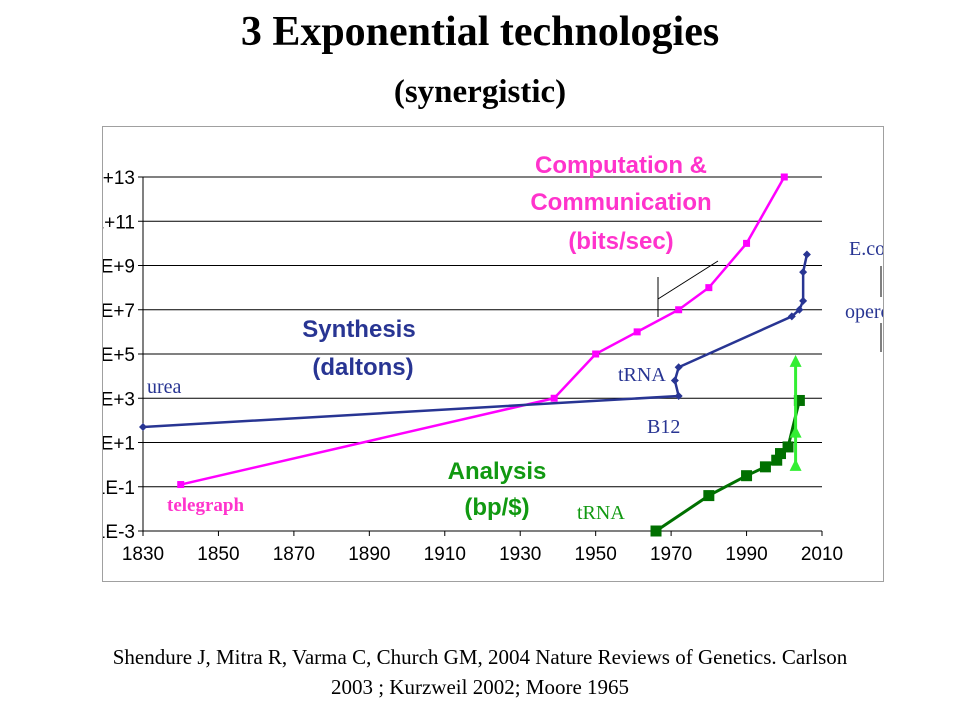 Image resolution: width=960 pixels, height=720 pixels. Describe the element at coordinates (496, 507) in the screenshot. I see `analysis-label-line2: (bp/$)` at that location.